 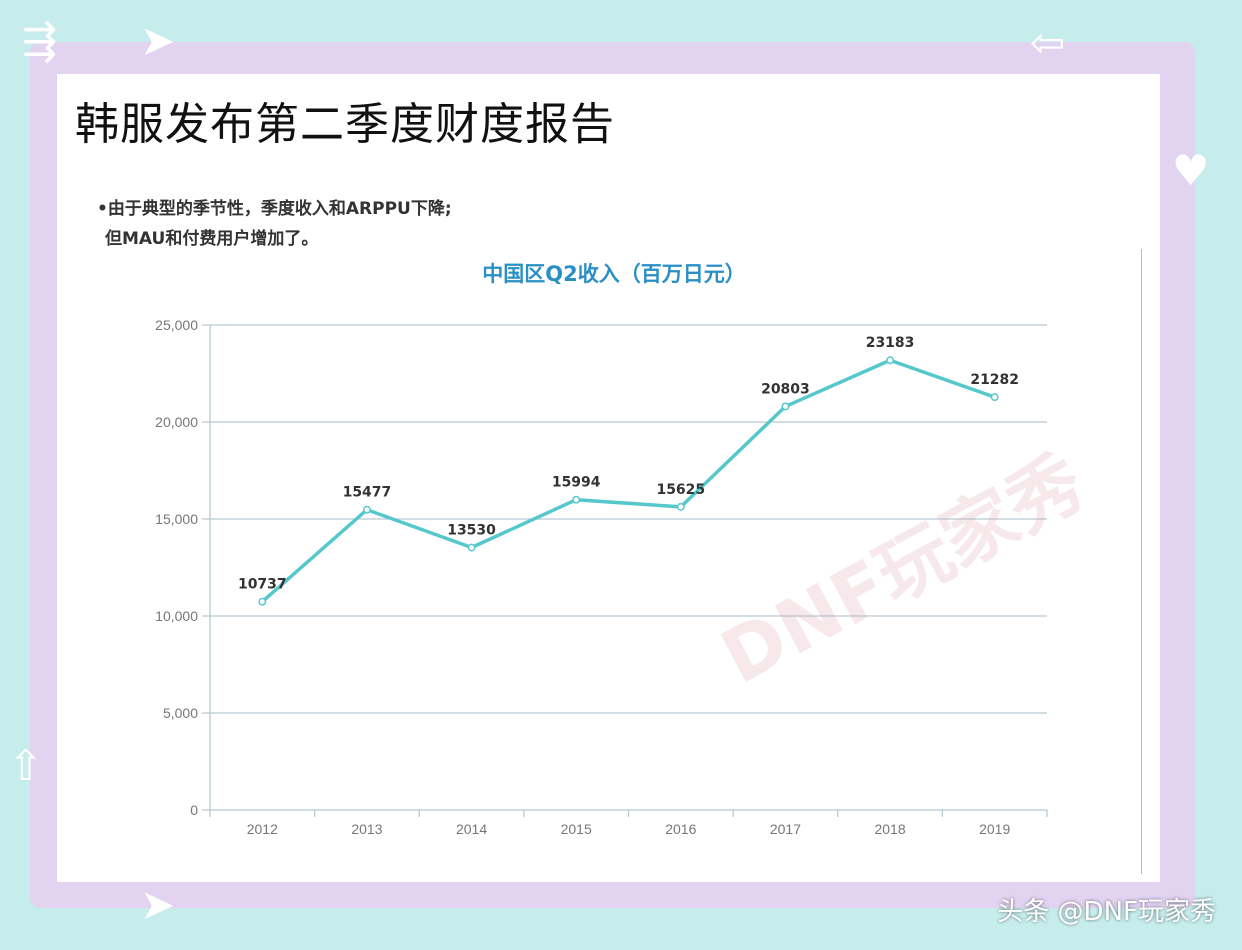 I want to click on data-label: 15994, so click(x=576, y=483).